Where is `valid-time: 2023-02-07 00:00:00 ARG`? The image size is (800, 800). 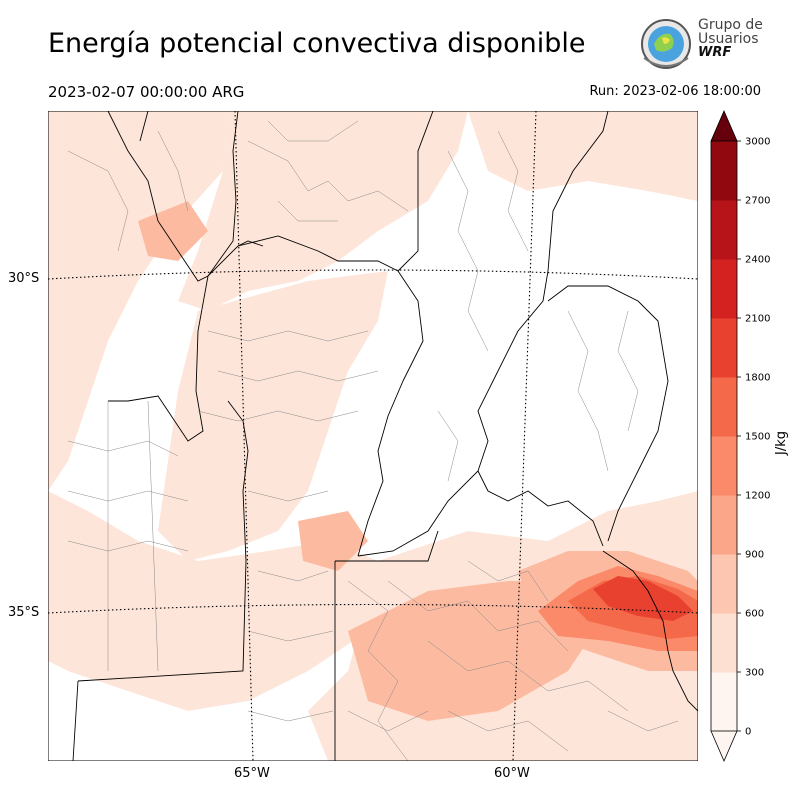 valid-time: 2023-02-07 00:00:00 ARG is located at coordinates (146, 92).